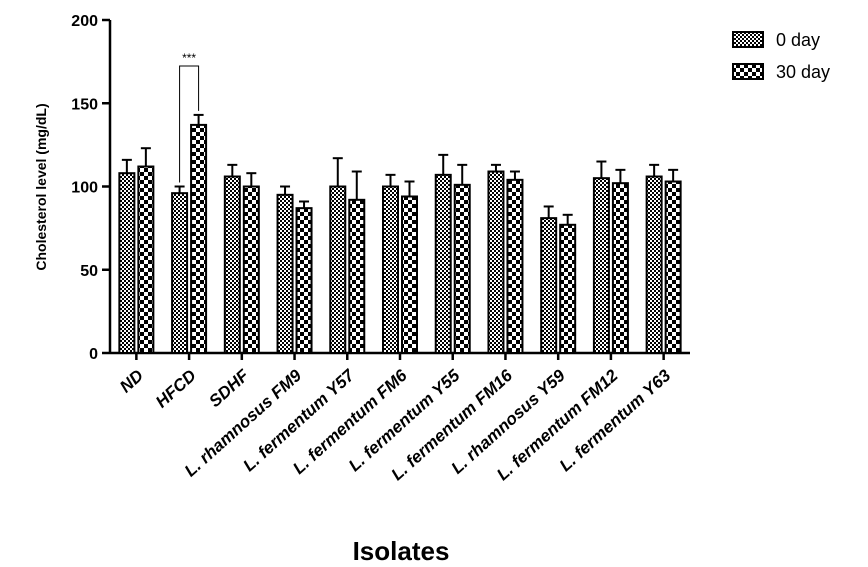 This screenshot has width=868, height=567. I want to click on bar-l-fermentum-y57-0-day, so click(338, 269).